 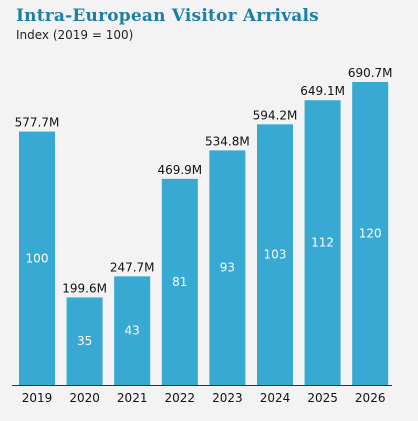 What do you see at coordinates (275, 398) in the screenshot?
I see `x-tick-label-2024: 2024` at bounding box center [275, 398].